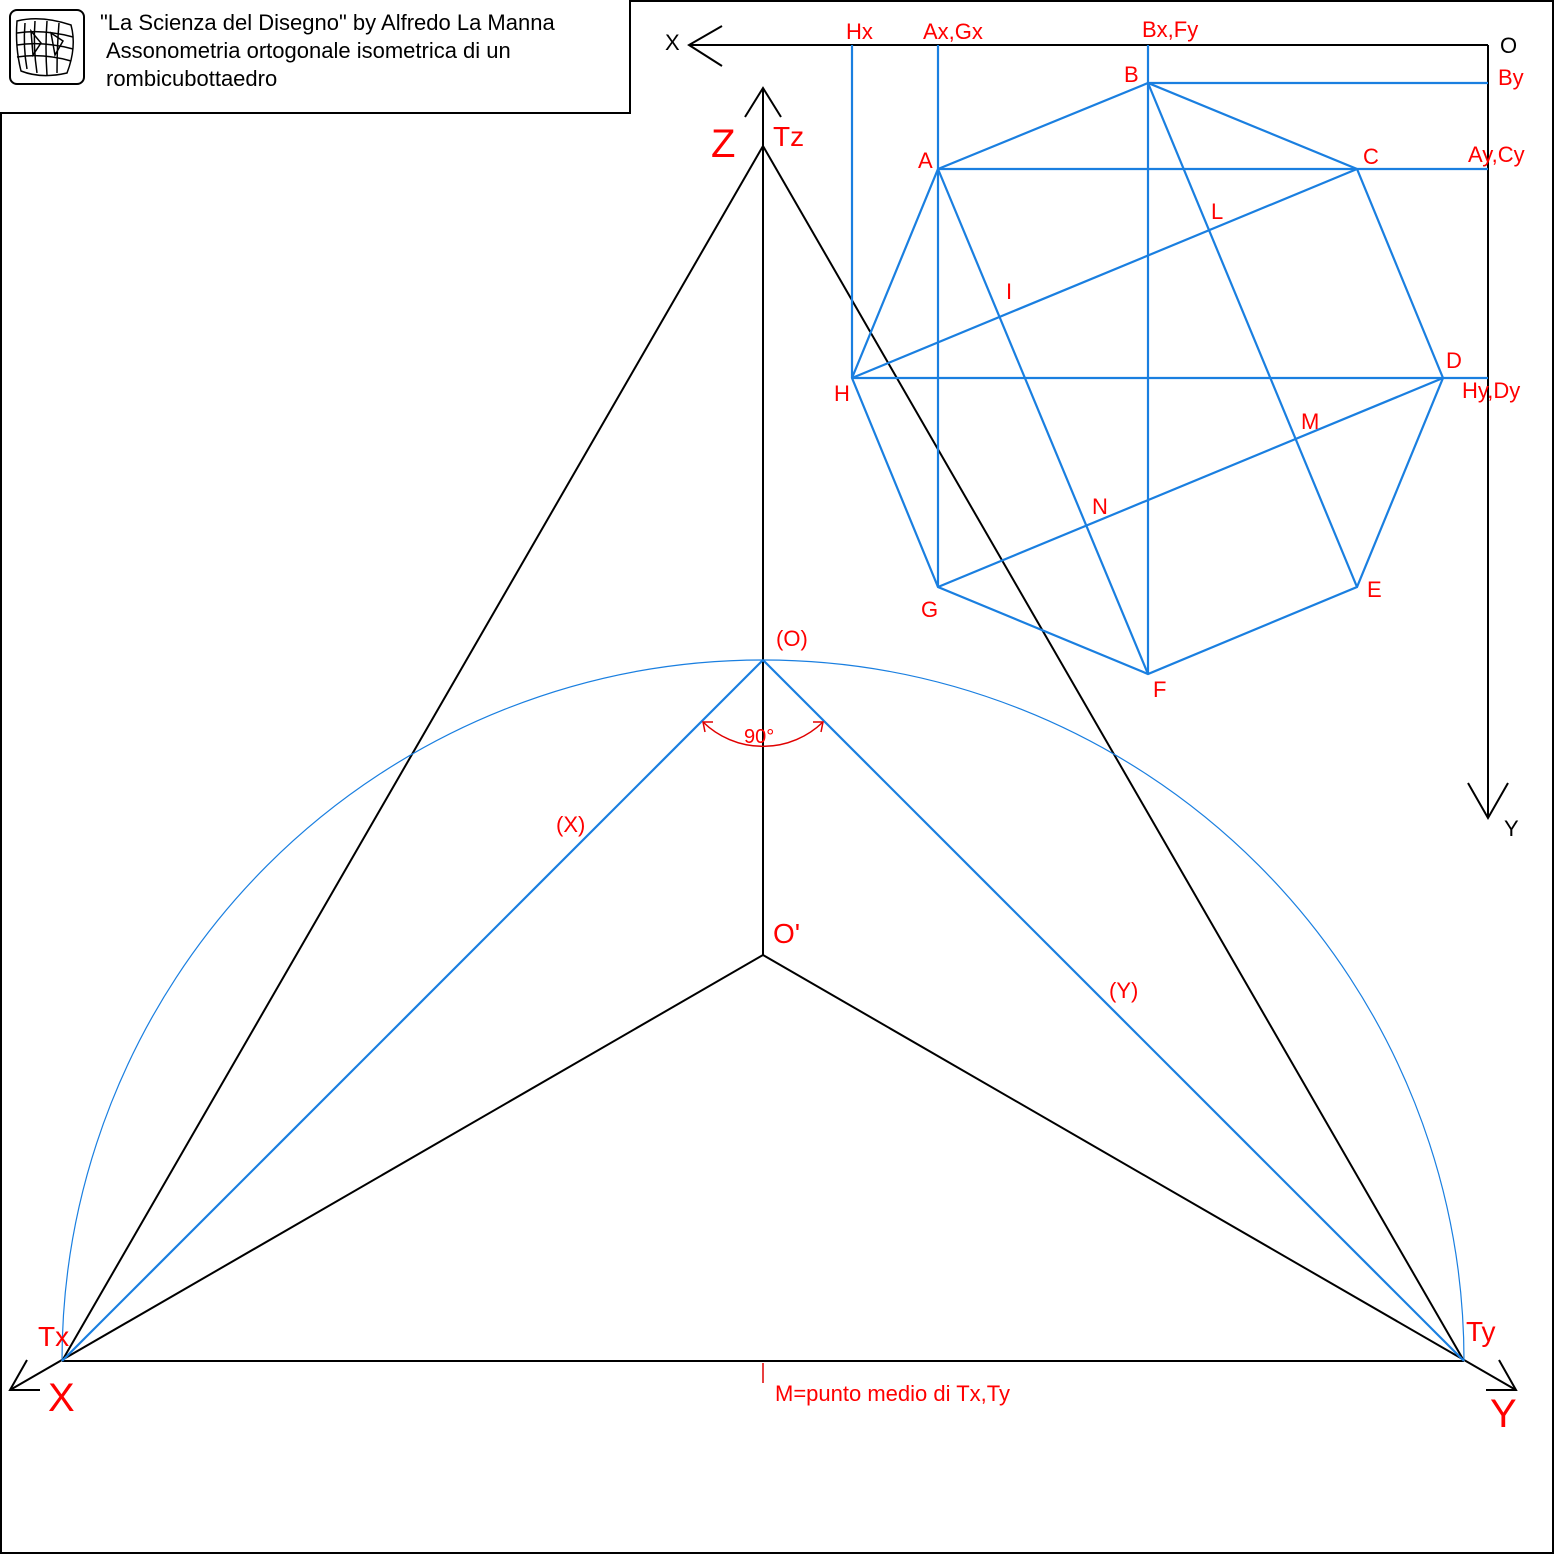 The height and width of the screenshot is (1554, 1554). What do you see at coordinates (1159, 689) in the screenshot?
I see `label-vertex-f: F` at bounding box center [1159, 689].